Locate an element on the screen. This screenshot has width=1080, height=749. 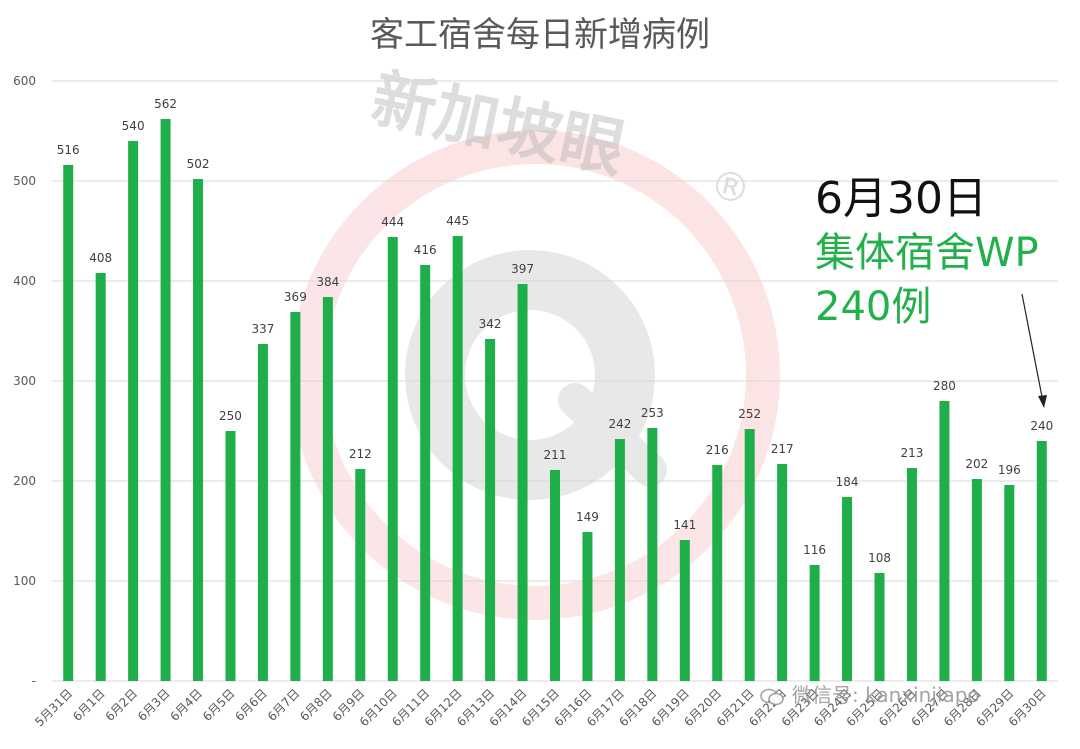
x-tick-label: 6月1日 is located at coordinates (89, 705).